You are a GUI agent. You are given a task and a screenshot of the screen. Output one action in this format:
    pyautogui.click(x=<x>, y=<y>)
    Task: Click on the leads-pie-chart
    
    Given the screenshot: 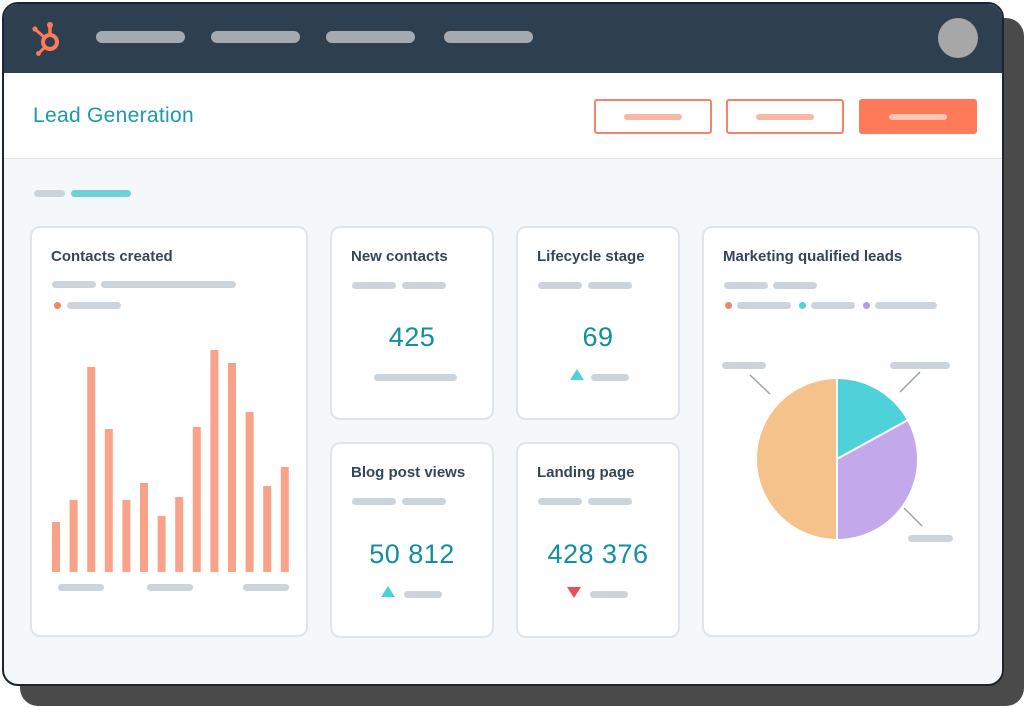 What is the action you would take?
    pyautogui.click(x=837, y=452)
    